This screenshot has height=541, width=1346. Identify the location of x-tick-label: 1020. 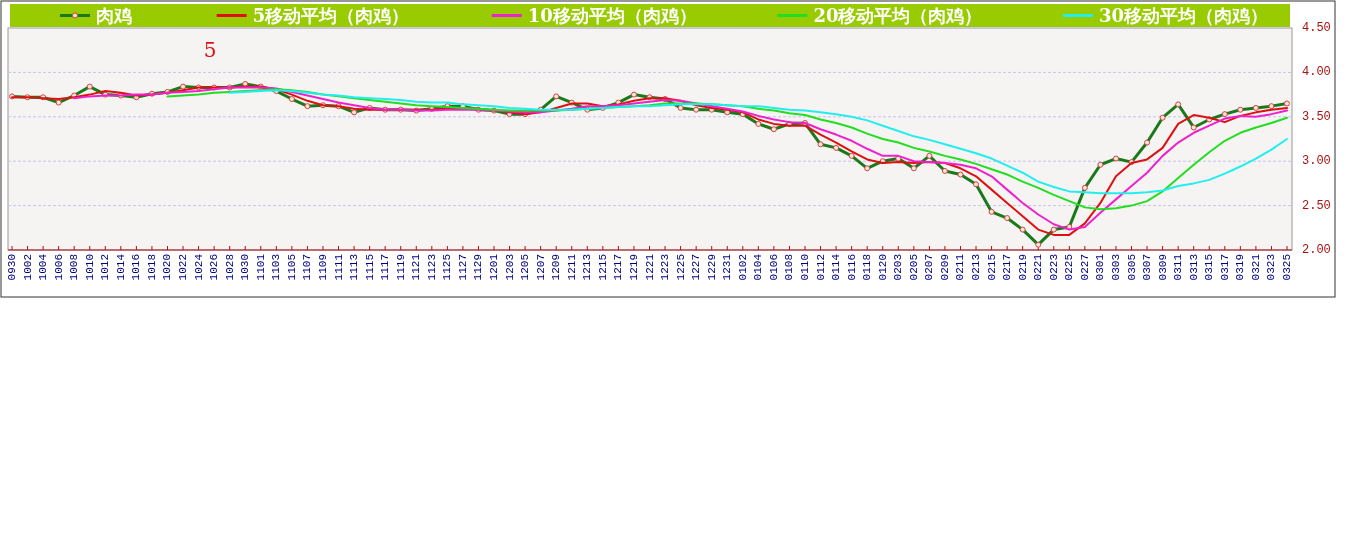
(167, 267).